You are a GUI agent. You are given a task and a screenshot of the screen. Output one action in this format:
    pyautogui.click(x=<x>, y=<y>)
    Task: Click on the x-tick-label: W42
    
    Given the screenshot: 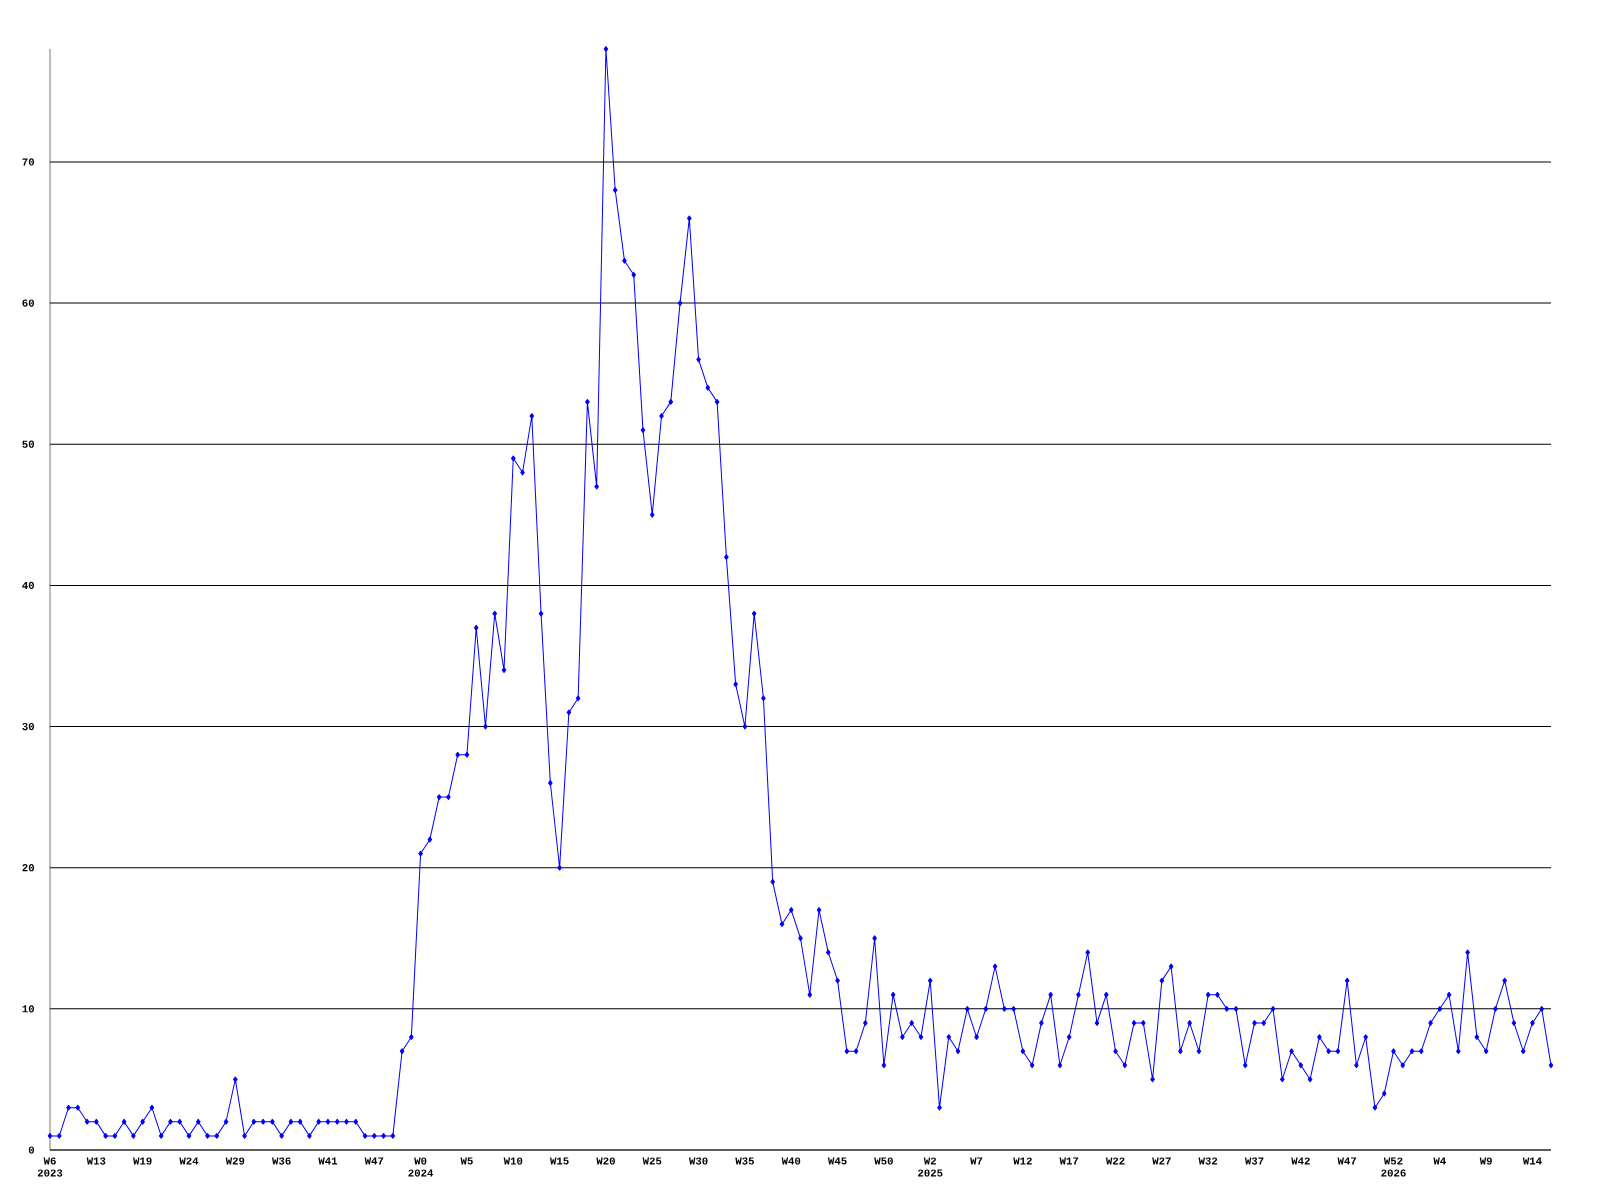 What is the action you would take?
    pyautogui.click(x=1300, y=1161)
    